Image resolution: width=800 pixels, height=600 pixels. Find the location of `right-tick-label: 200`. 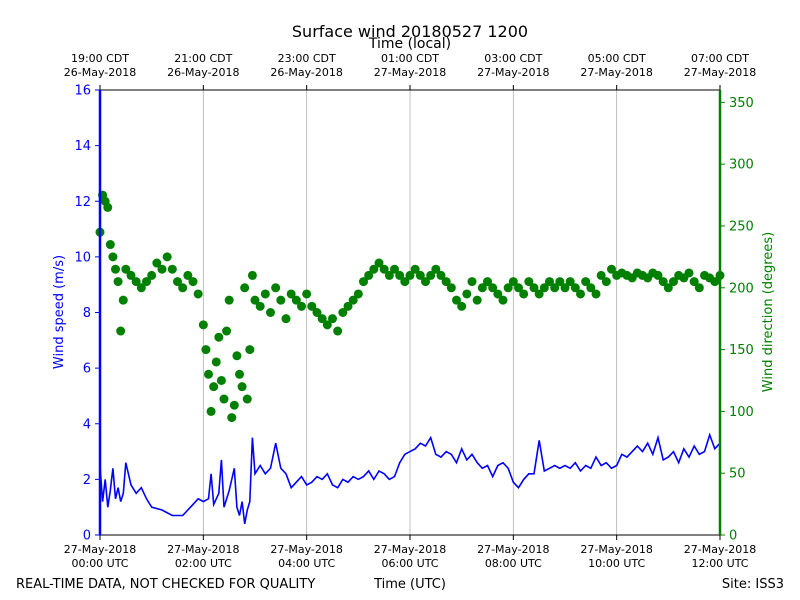

right-tick-label: 200 is located at coordinates (741, 288).